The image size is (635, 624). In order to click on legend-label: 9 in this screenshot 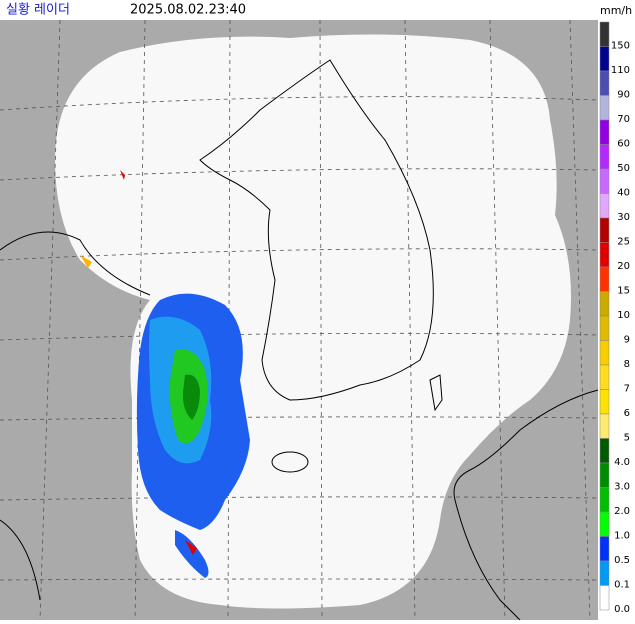, I will do `click(627, 340)`.